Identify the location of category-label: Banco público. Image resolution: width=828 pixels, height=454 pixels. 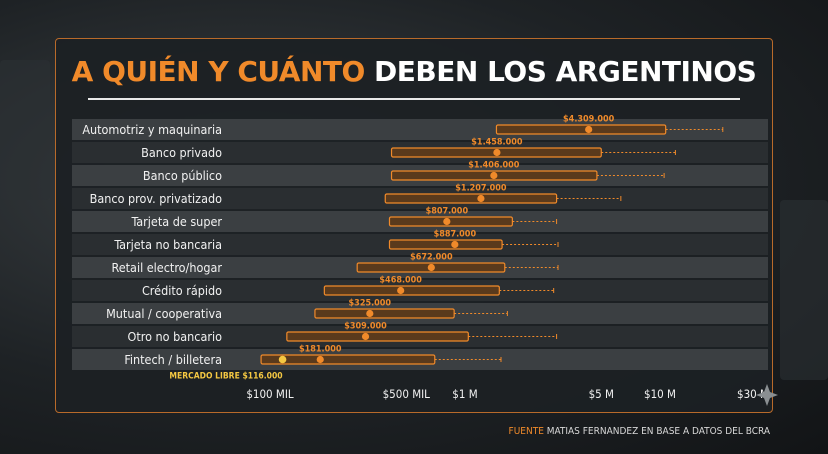
(182, 175).